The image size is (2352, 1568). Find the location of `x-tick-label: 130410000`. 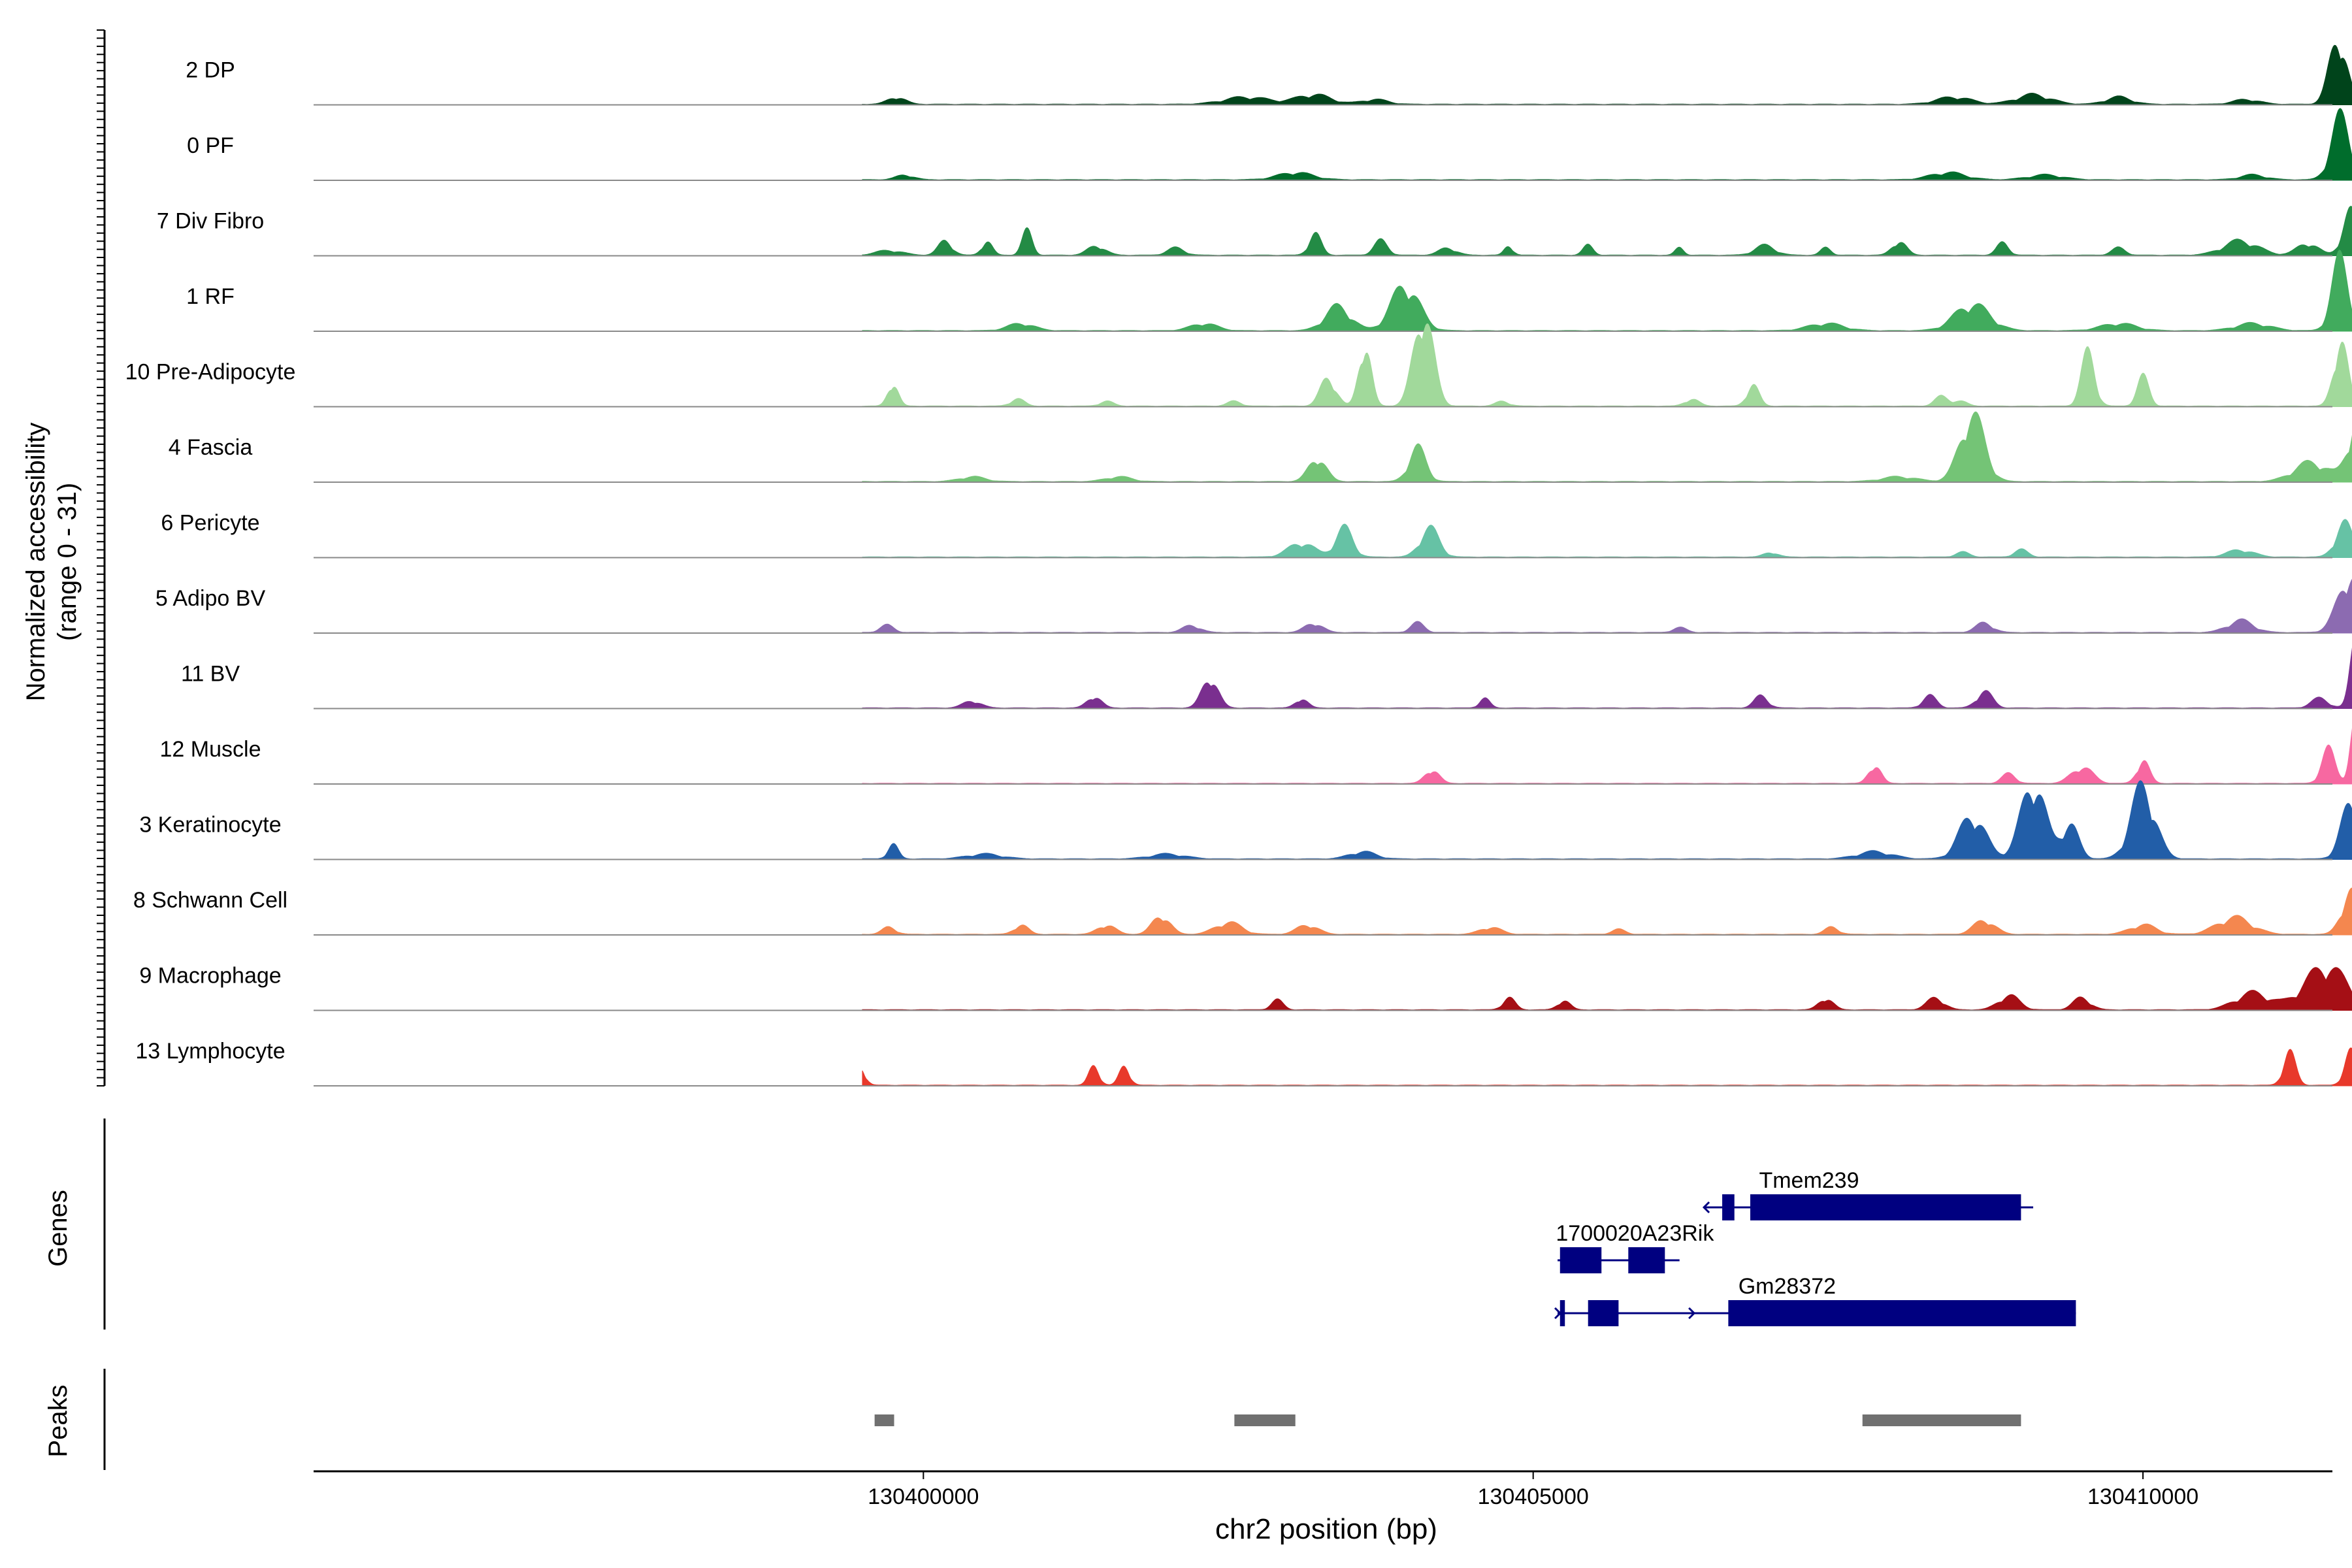

x-tick-label: 130410000 is located at coordinates (2142, 1496).